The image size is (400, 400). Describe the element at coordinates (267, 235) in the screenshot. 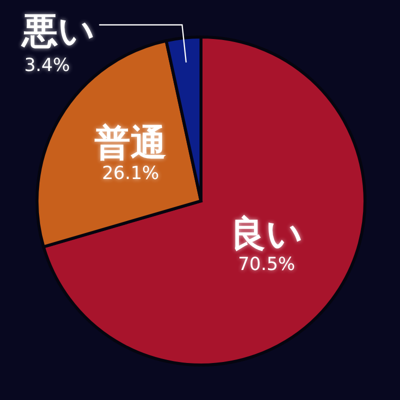

I see `slice-label: 良い` at that location.